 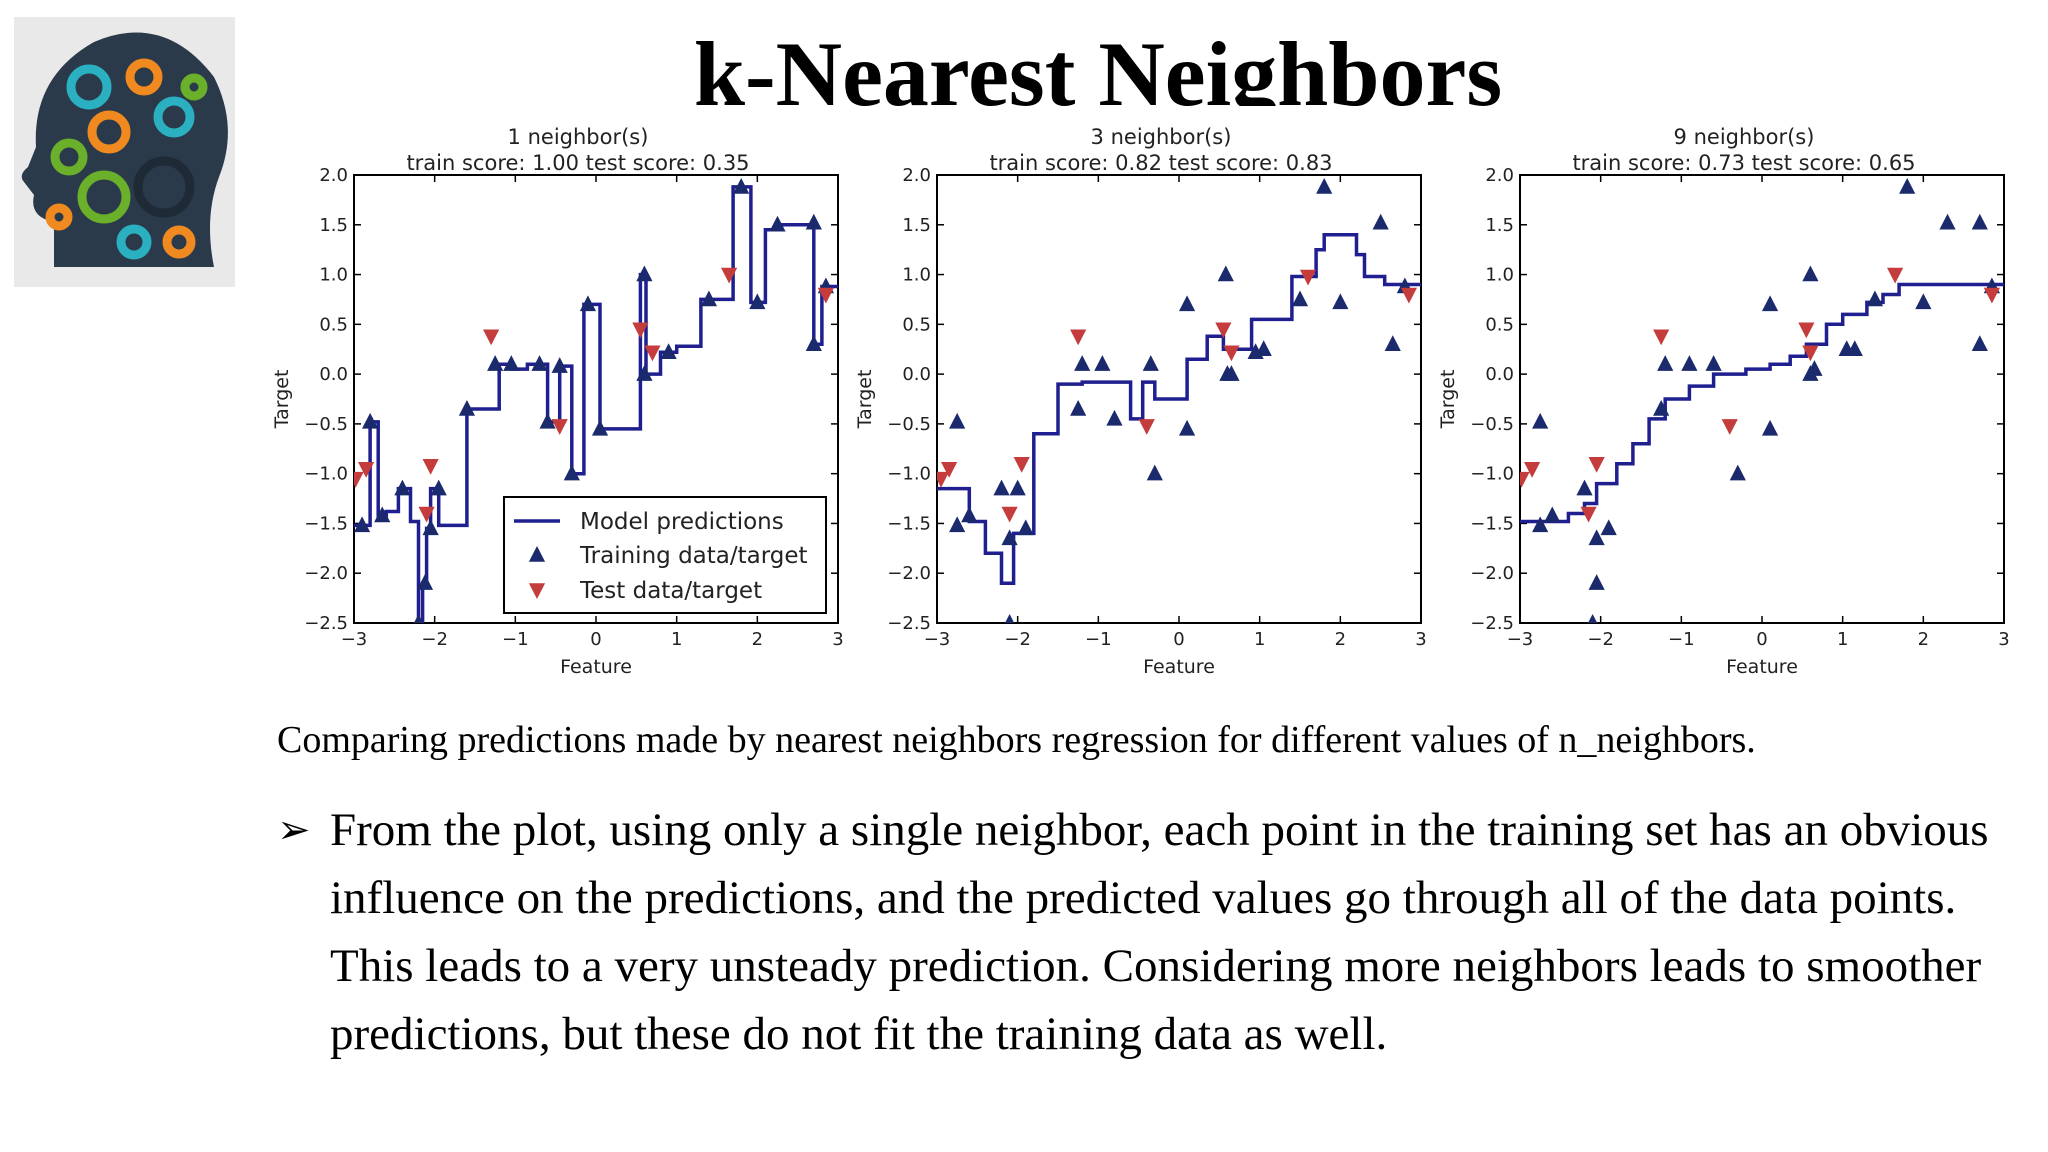 What do you see at coordinates (1179, 408) in the screenshot?
I see `model-prediction-line` at bounding box center [1179, 408].